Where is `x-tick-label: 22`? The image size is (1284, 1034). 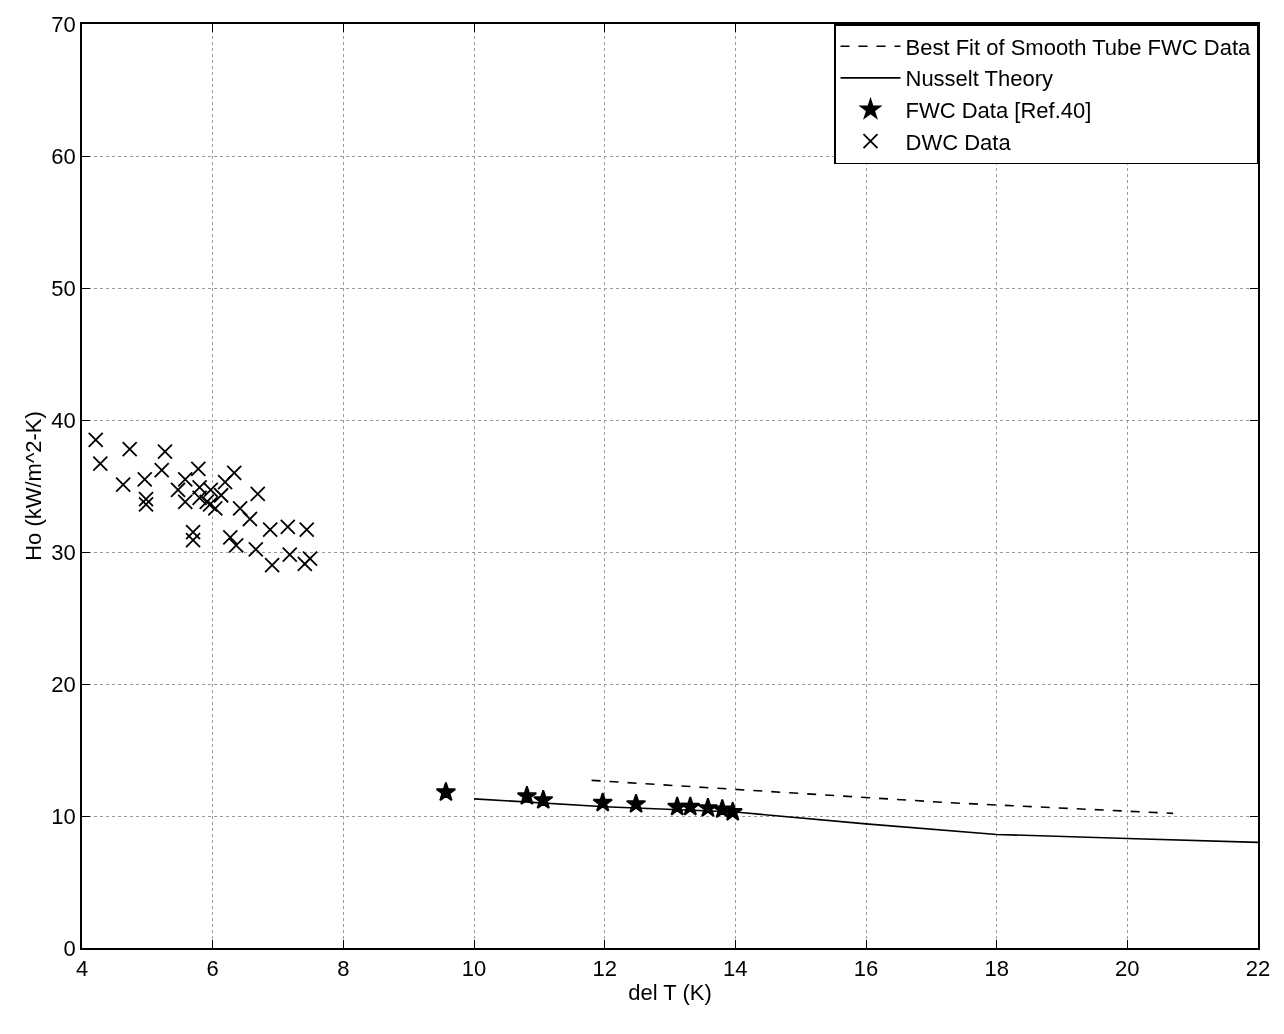
x-tick-label: 22 is located at coordinates (1258, 969).